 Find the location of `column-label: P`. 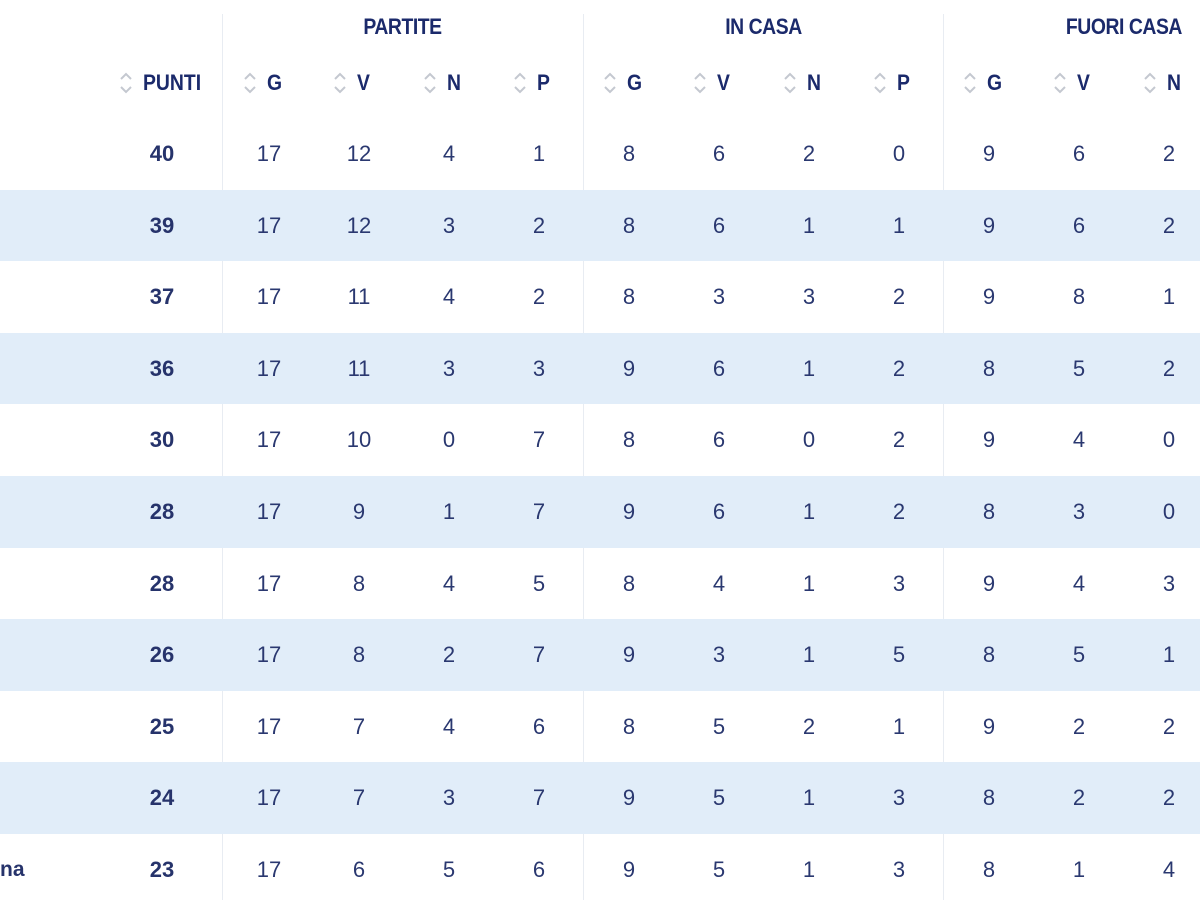

column-label: P is located at coordinates (543, 82).